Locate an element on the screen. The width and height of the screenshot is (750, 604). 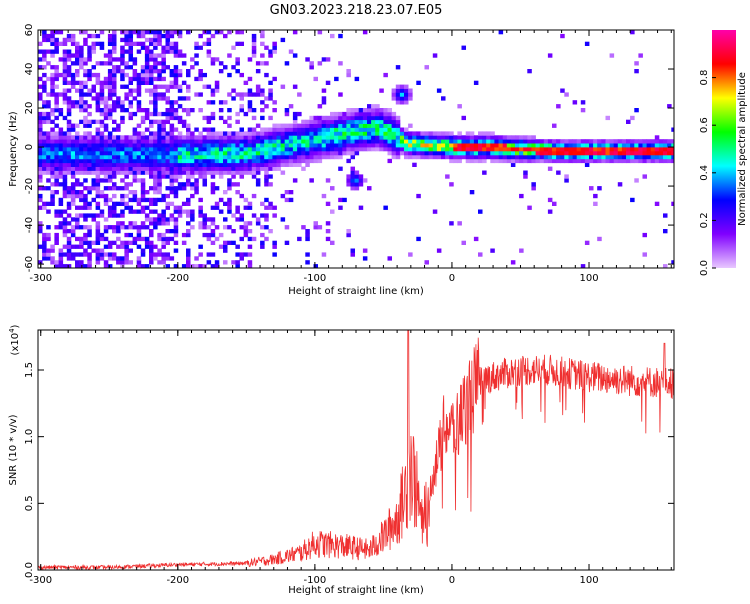
snr-x-label: Height of straight line (km) is located at coordinates (356, 590).